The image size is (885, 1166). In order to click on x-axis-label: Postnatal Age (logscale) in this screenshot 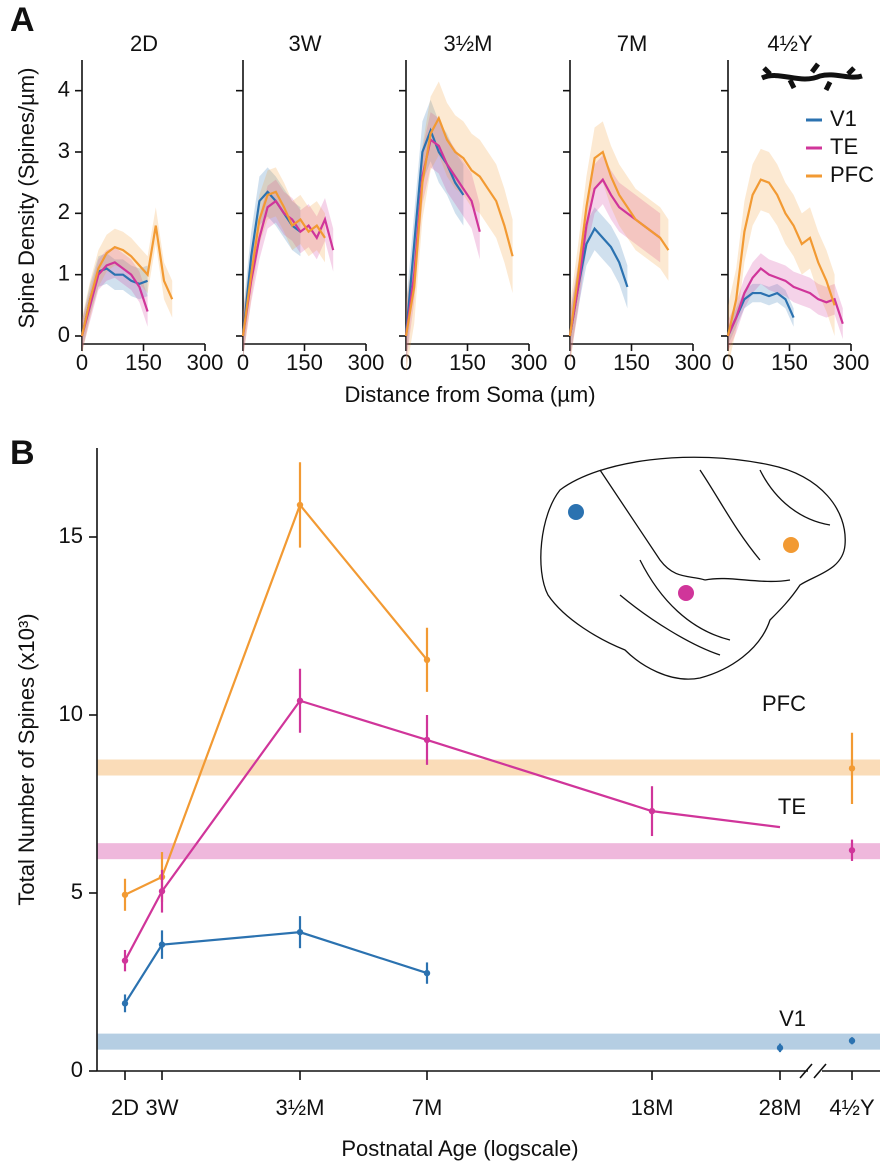, I will do `click(459, 1148)`.